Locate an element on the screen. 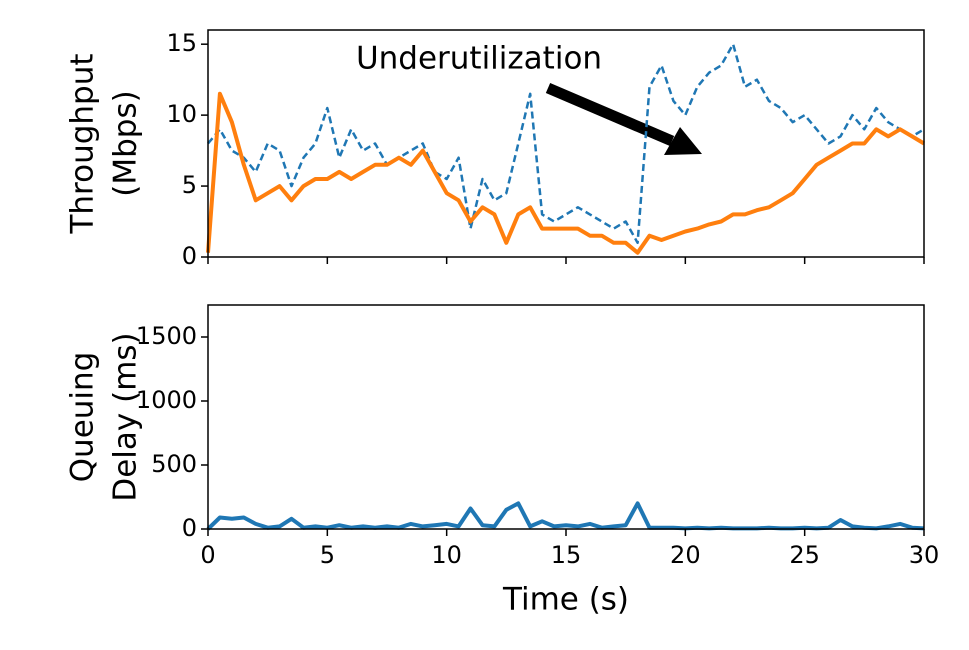 This screenshot has width=969, height=650. x-tick-label: 10 is located at coordinates (446, 555).